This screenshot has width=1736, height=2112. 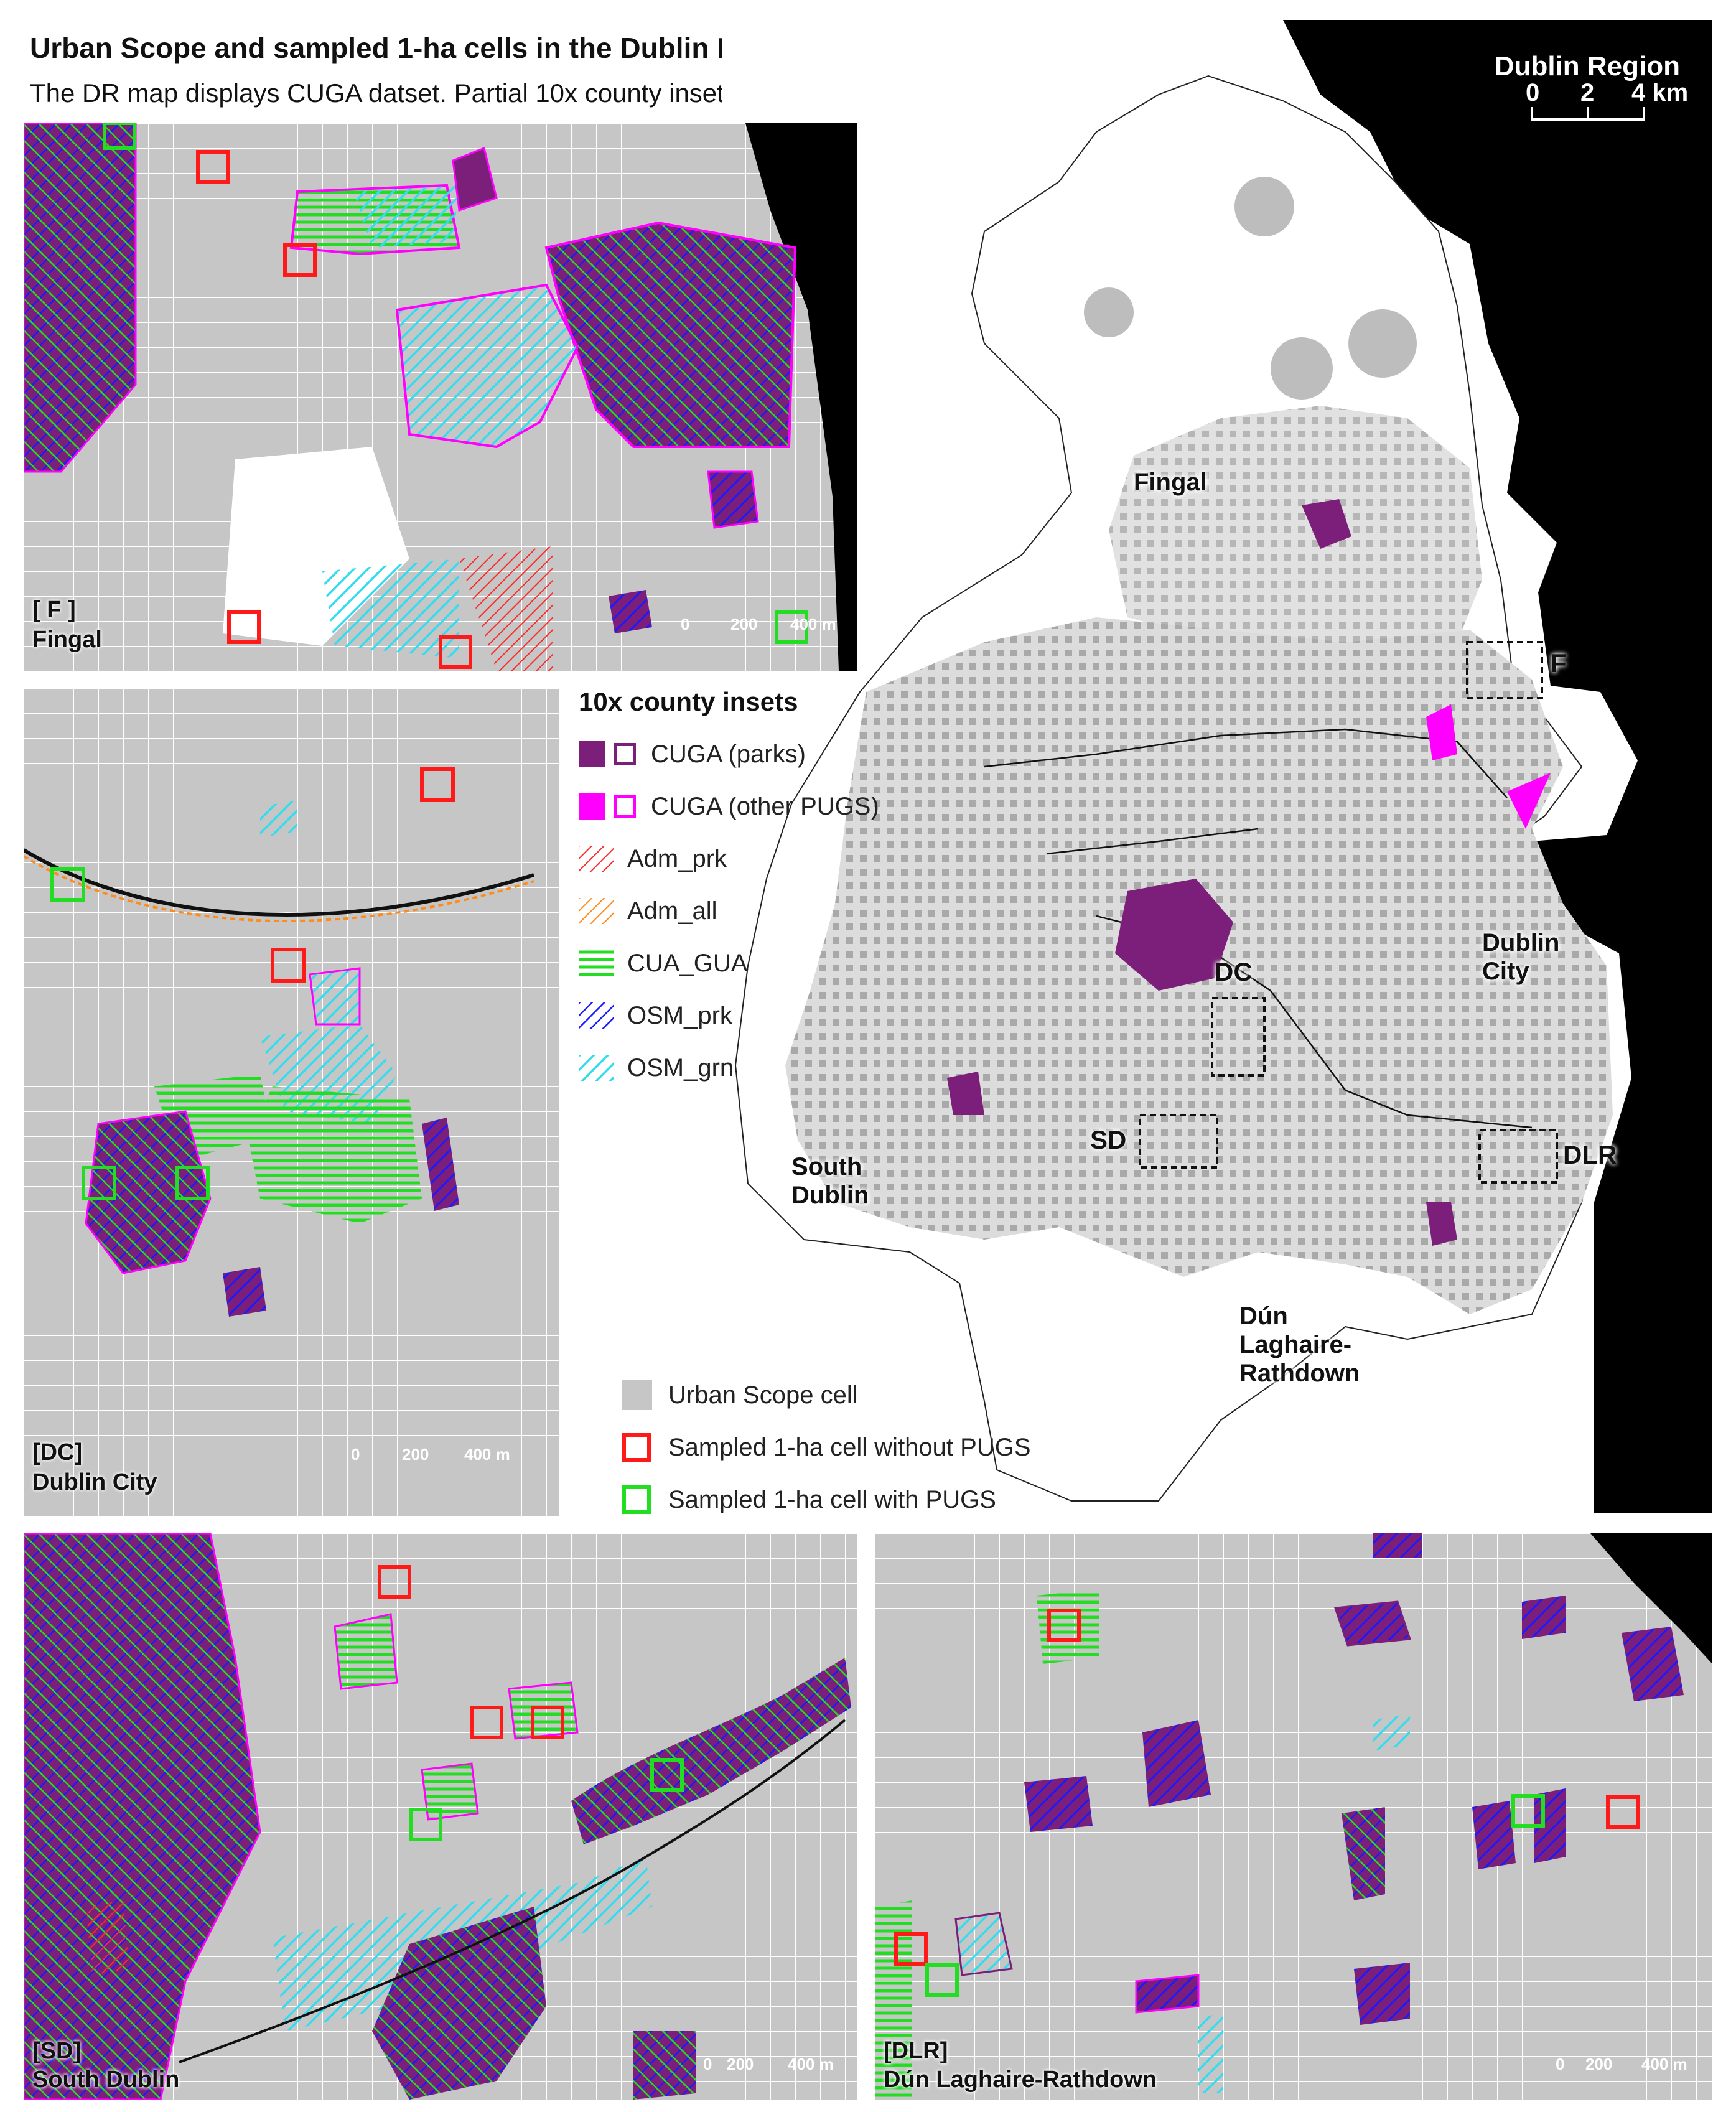 I want to click on legend-item-cuga-parks: CUGA (parks), so click(x=765, y=754).